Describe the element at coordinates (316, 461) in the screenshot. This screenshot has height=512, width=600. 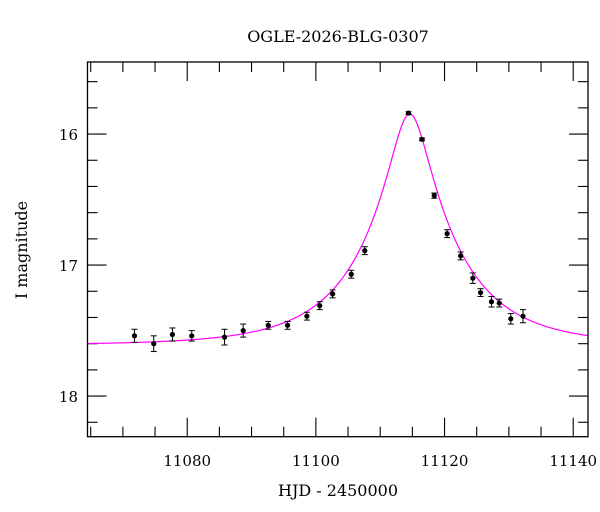
I see `x-tick-label: 11100` at that location.